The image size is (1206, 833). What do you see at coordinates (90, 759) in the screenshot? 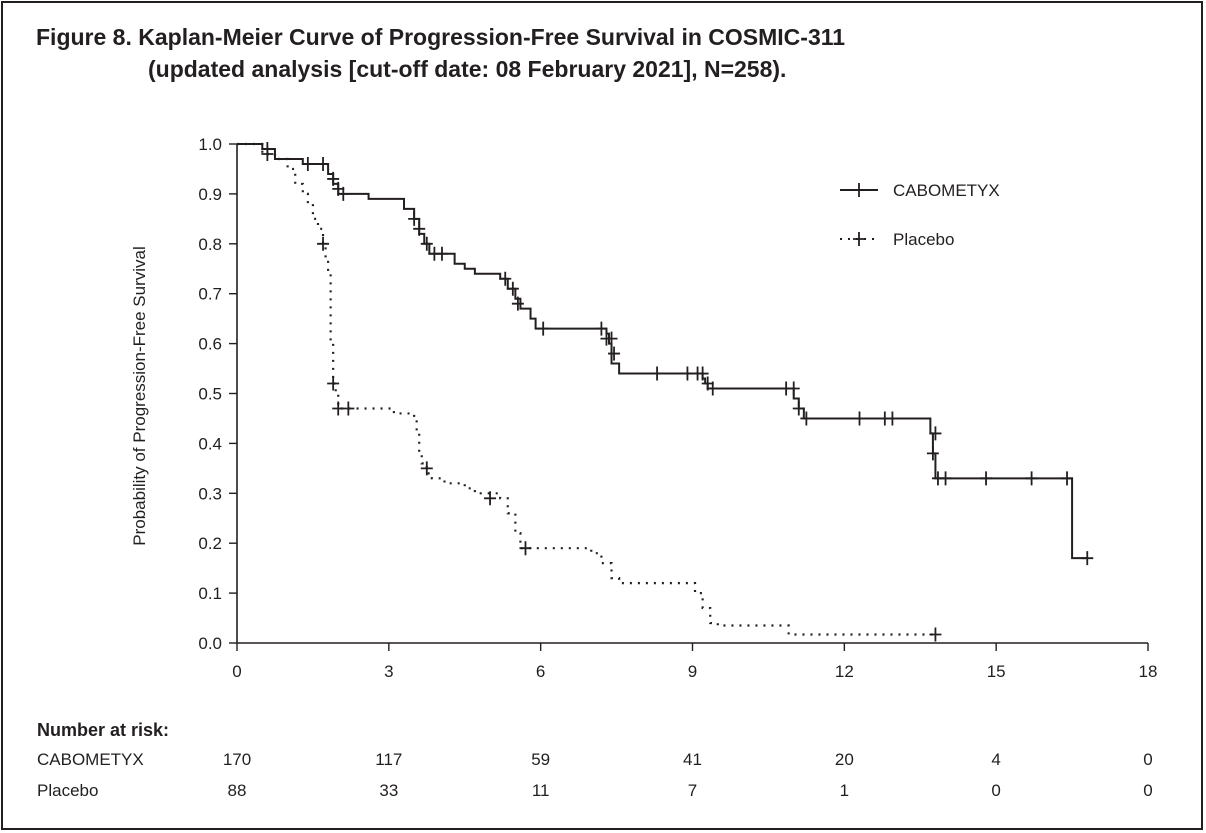
I see `risk-row-label-cabometyx: CABOMETYX` at bounding box center [90, 759].